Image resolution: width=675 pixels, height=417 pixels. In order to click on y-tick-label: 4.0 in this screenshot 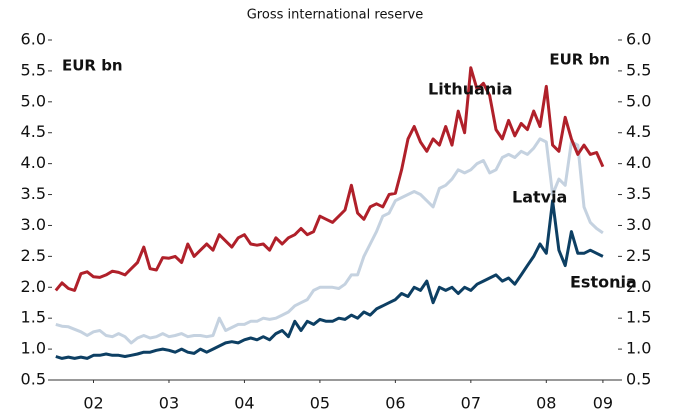, I will do `click(33, 162)`.